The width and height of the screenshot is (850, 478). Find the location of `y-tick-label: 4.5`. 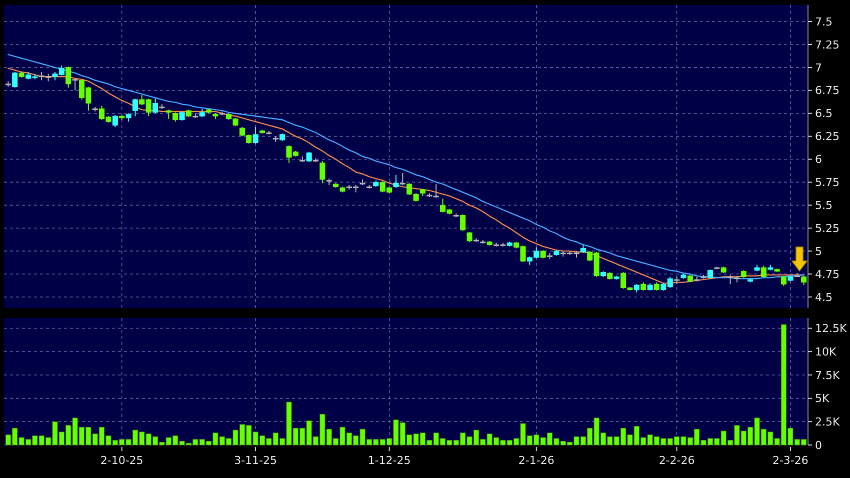

y-tick-label: 4.5 is located at coordinates (823, 297).